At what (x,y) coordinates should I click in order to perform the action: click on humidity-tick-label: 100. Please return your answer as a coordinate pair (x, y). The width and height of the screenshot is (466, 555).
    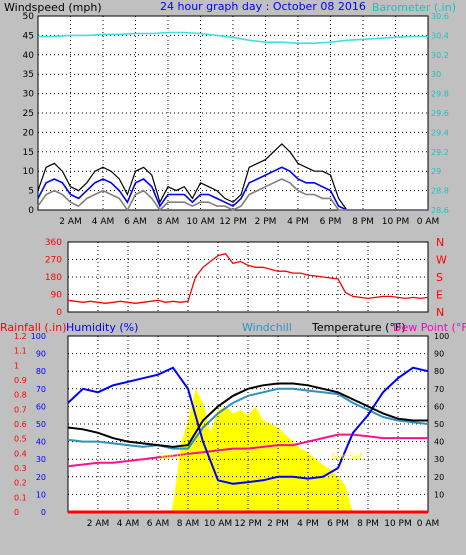
    Looking at the image, I should click on (38, 336).